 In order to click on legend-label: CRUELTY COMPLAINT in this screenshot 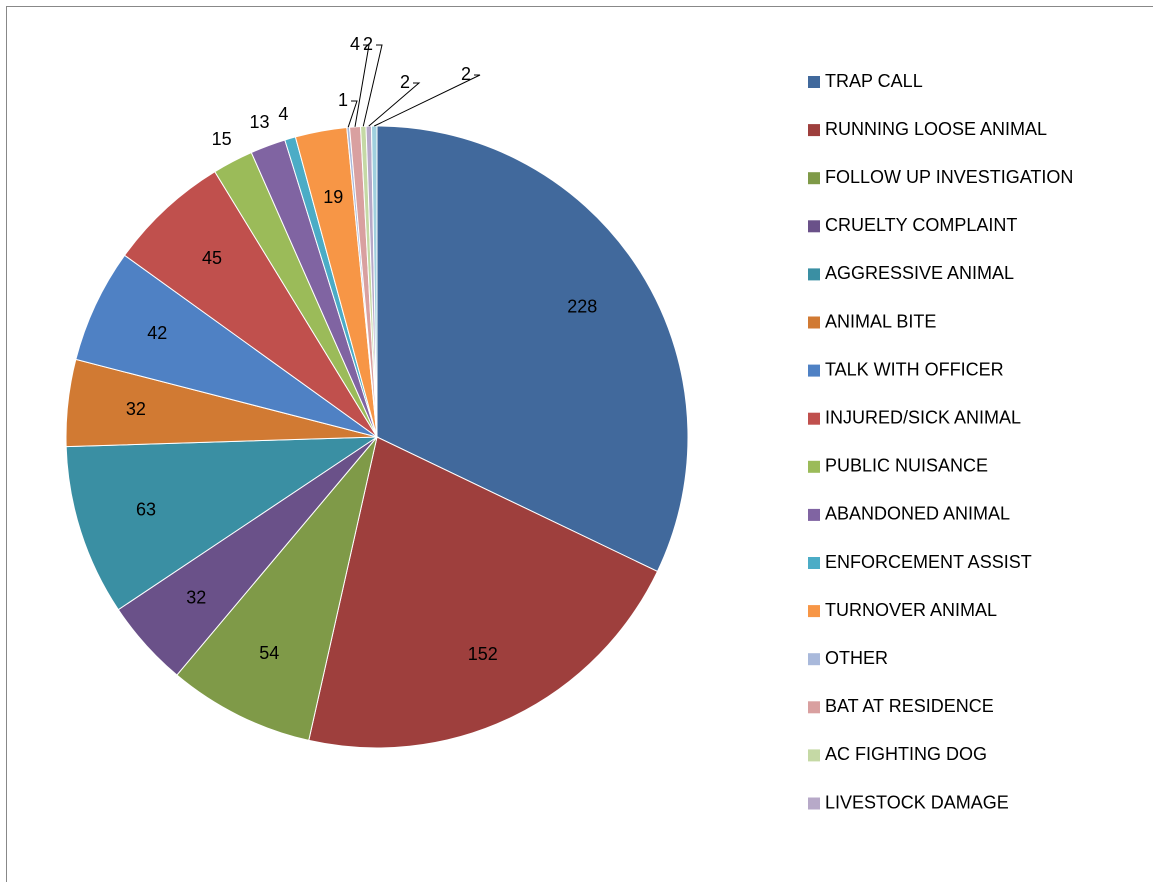, I will do `click(921, 225)`.